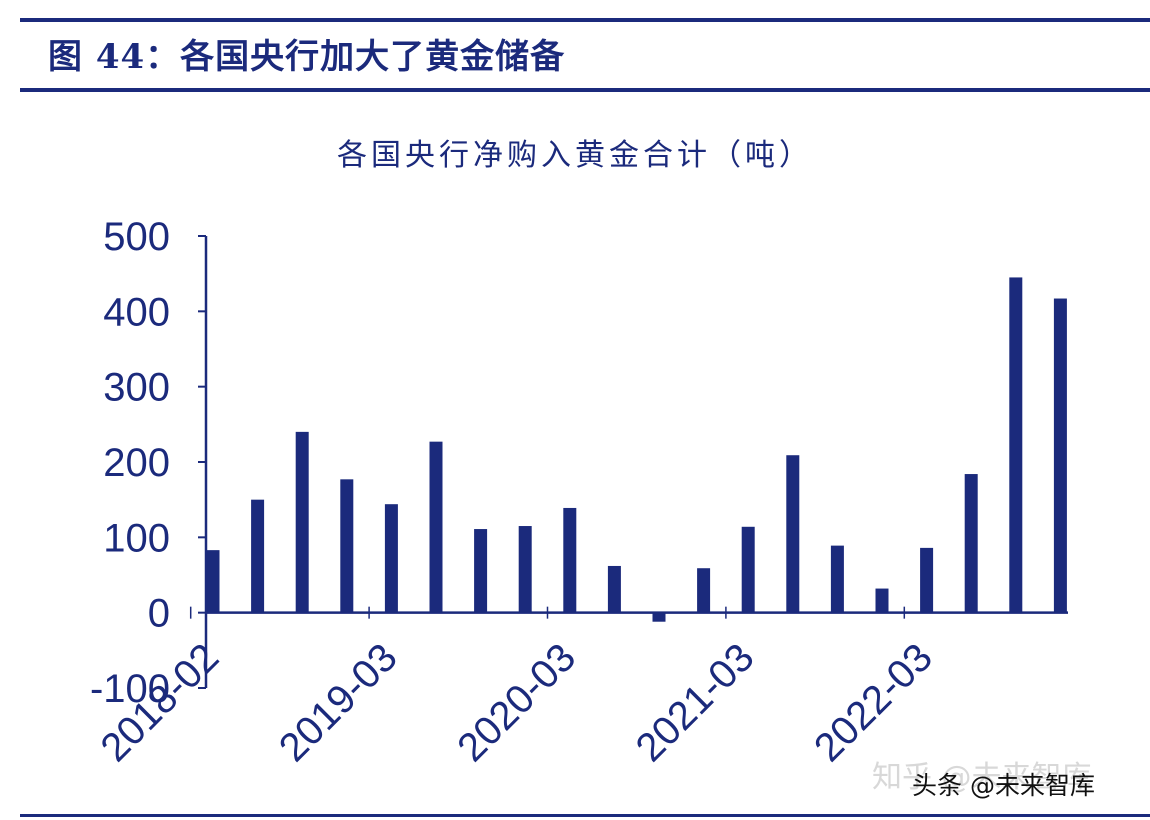  What do you see at coordinates (130, 689) in the screenshot?
I see `y-tick-label: -100` at bounding box center [130, 689].